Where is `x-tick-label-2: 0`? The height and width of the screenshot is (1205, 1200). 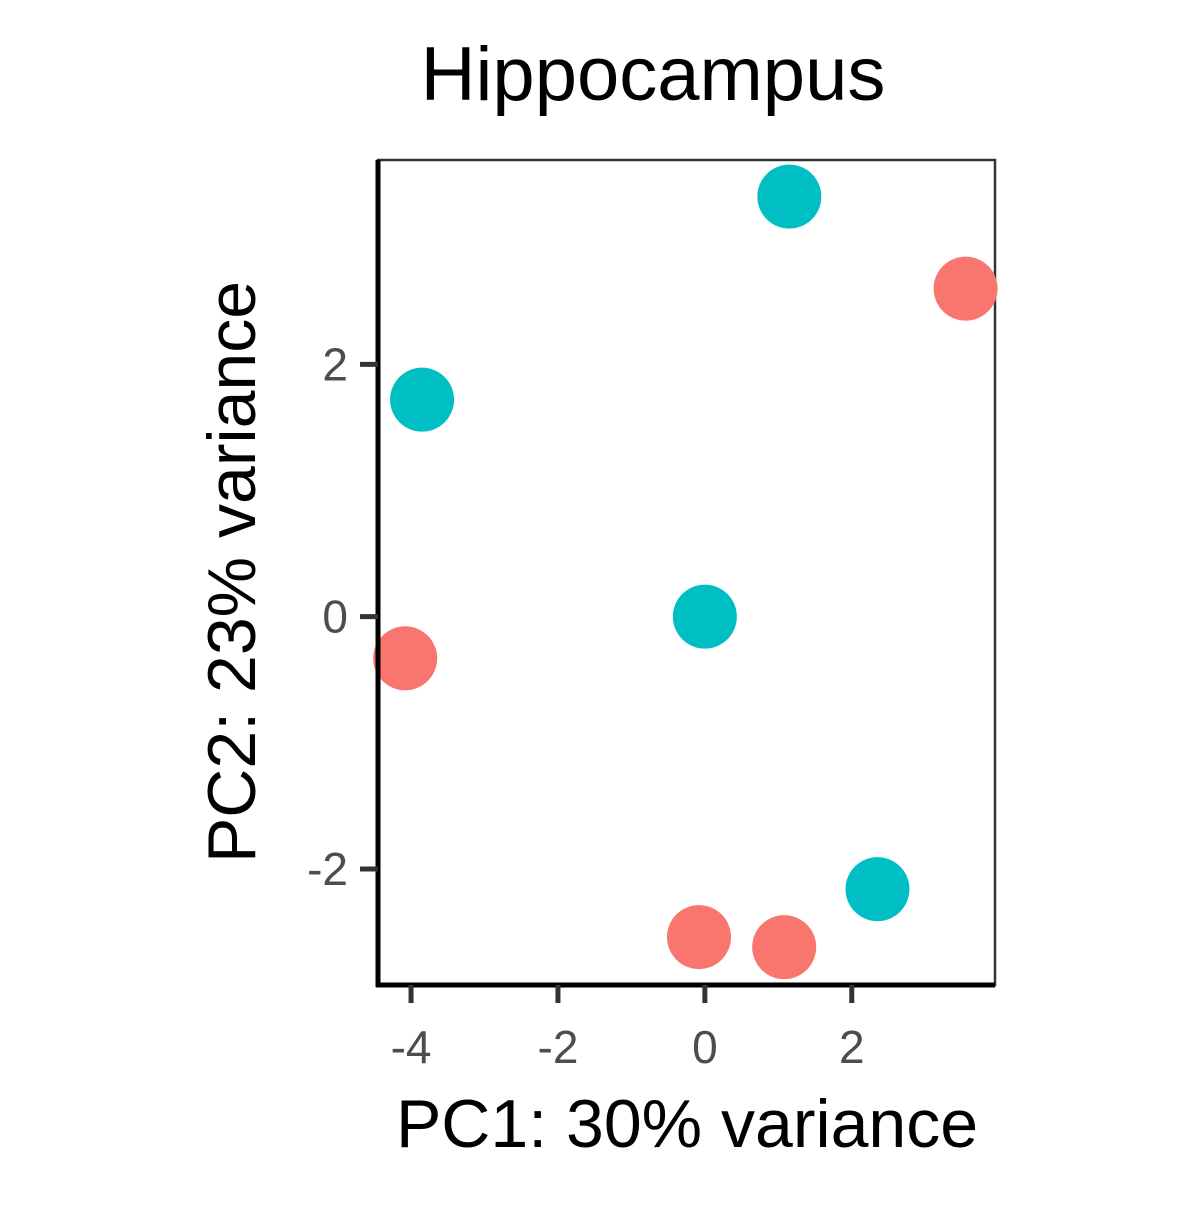 x-tick-label-2: 0 is located at coordinates (705, 1047).